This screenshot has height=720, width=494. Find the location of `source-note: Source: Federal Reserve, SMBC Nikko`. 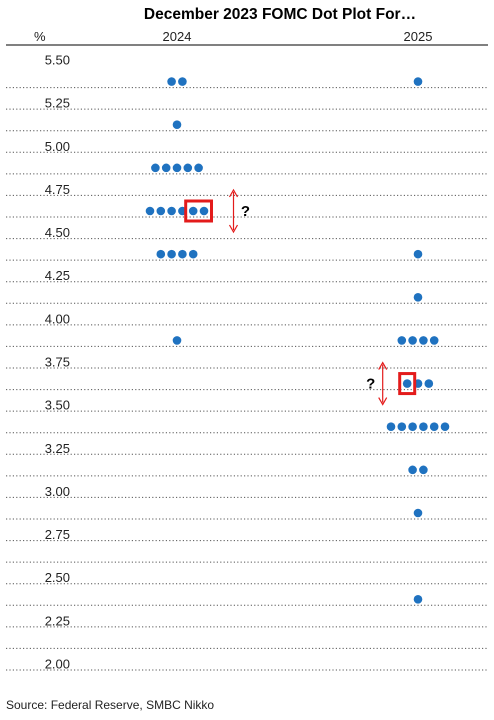

source-note: Source: Federal Reserve, SMBC Nikko is located at coordinates (110, 705).